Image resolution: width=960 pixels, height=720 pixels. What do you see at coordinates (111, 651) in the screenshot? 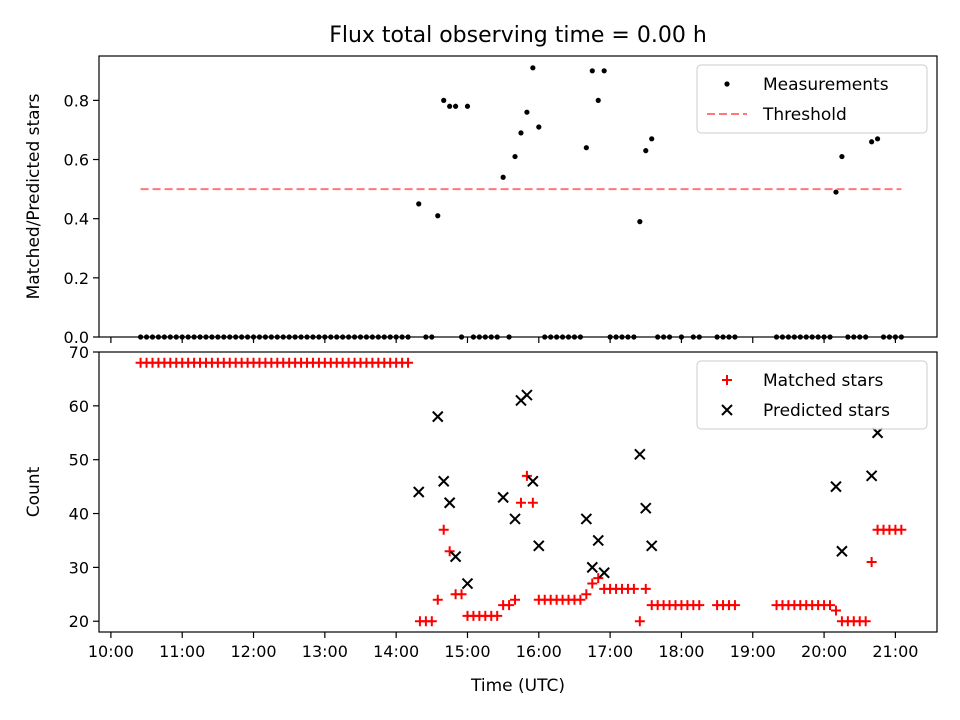
I see `x-tick-label: 10:00` at bounding box center [111, 651].